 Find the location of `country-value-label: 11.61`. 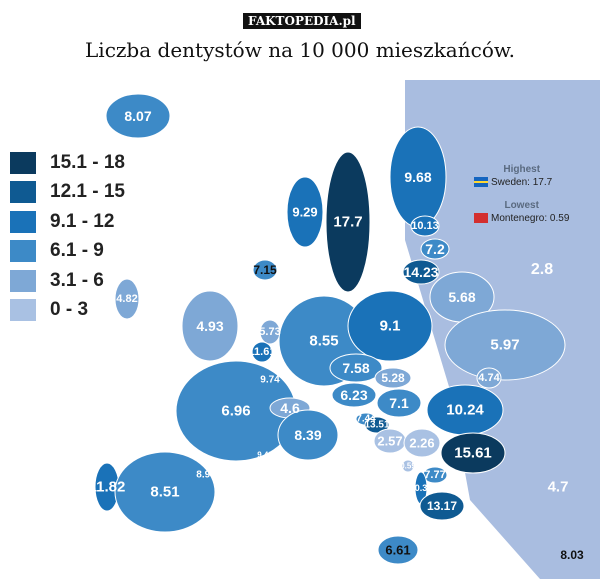

country-value-label: 11.61 is located at coordinates (262, 352).